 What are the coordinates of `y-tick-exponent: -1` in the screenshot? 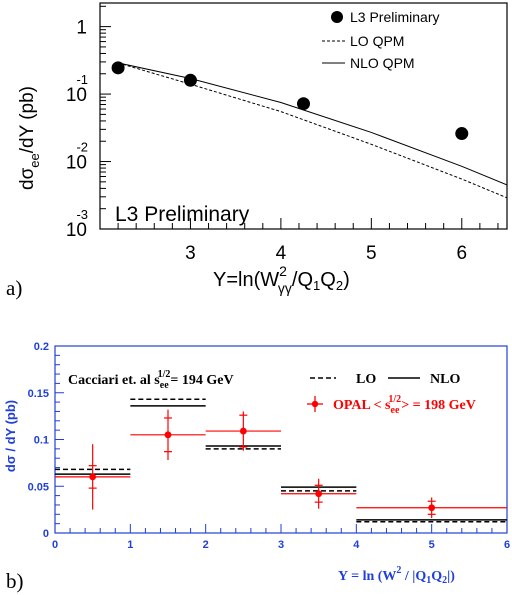 It's located at (82, 79).